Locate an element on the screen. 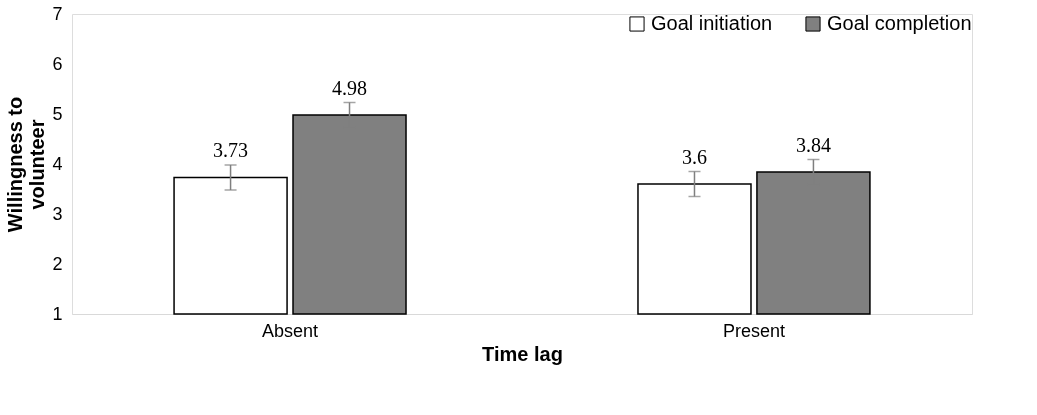  y-axis-title: Willingness to volunteer is located at coordinates (26, 164).